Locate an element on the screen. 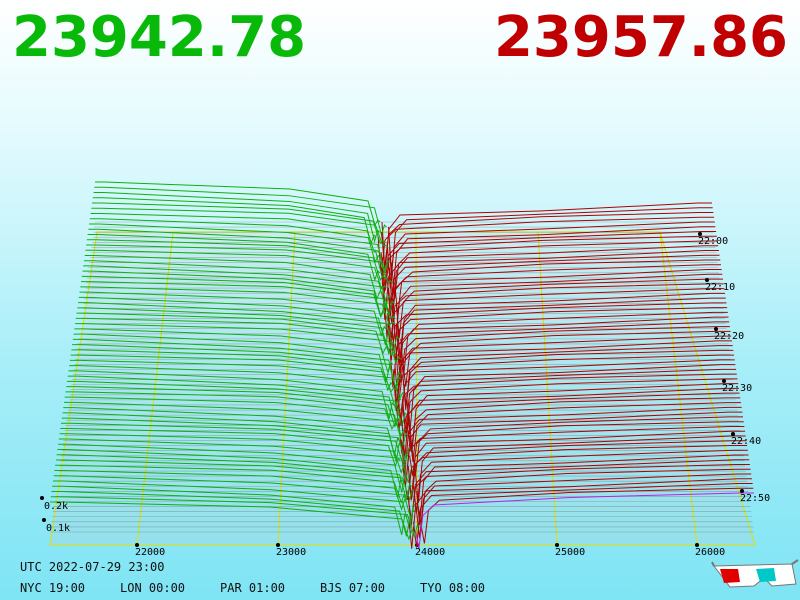 The image size is (800, 600). city-clock: TYO 08:00 is located at coordinates (453, 588).